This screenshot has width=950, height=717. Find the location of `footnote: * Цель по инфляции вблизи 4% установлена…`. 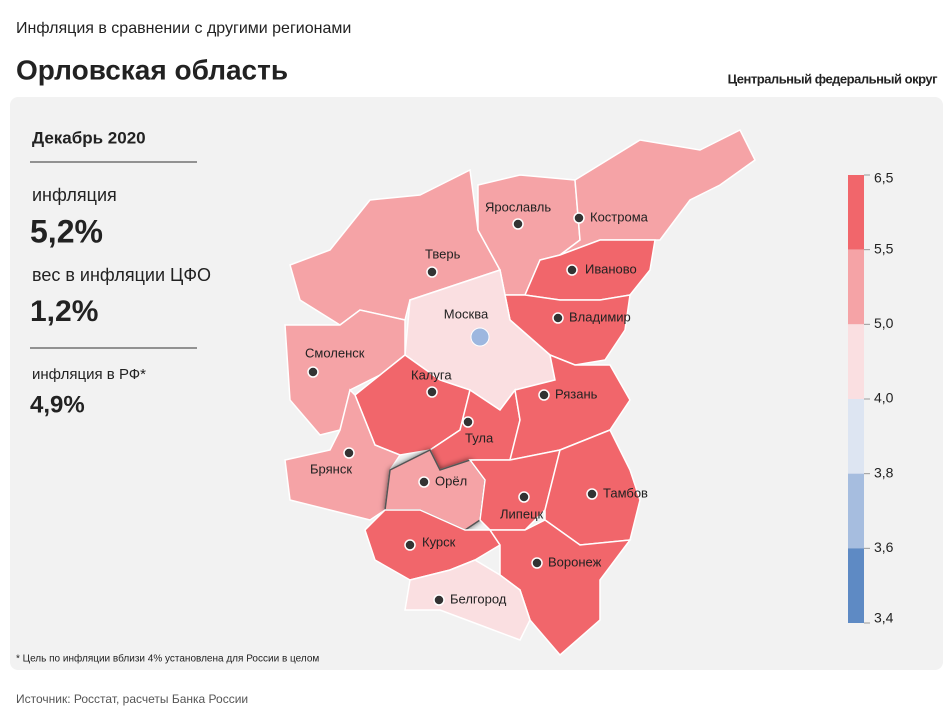

footnote: * Цель по инфляции вблизи 4% установлена… is located at coordinates (167, 659).